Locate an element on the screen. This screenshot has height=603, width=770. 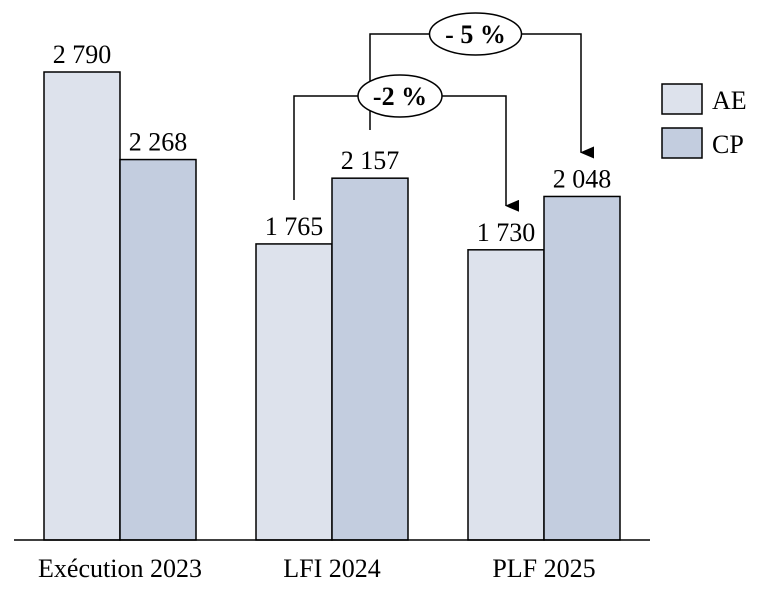
category-labels-group: Exécution 2023 LFI 2024 PLF 2025 is located at coordinates (317, 568).